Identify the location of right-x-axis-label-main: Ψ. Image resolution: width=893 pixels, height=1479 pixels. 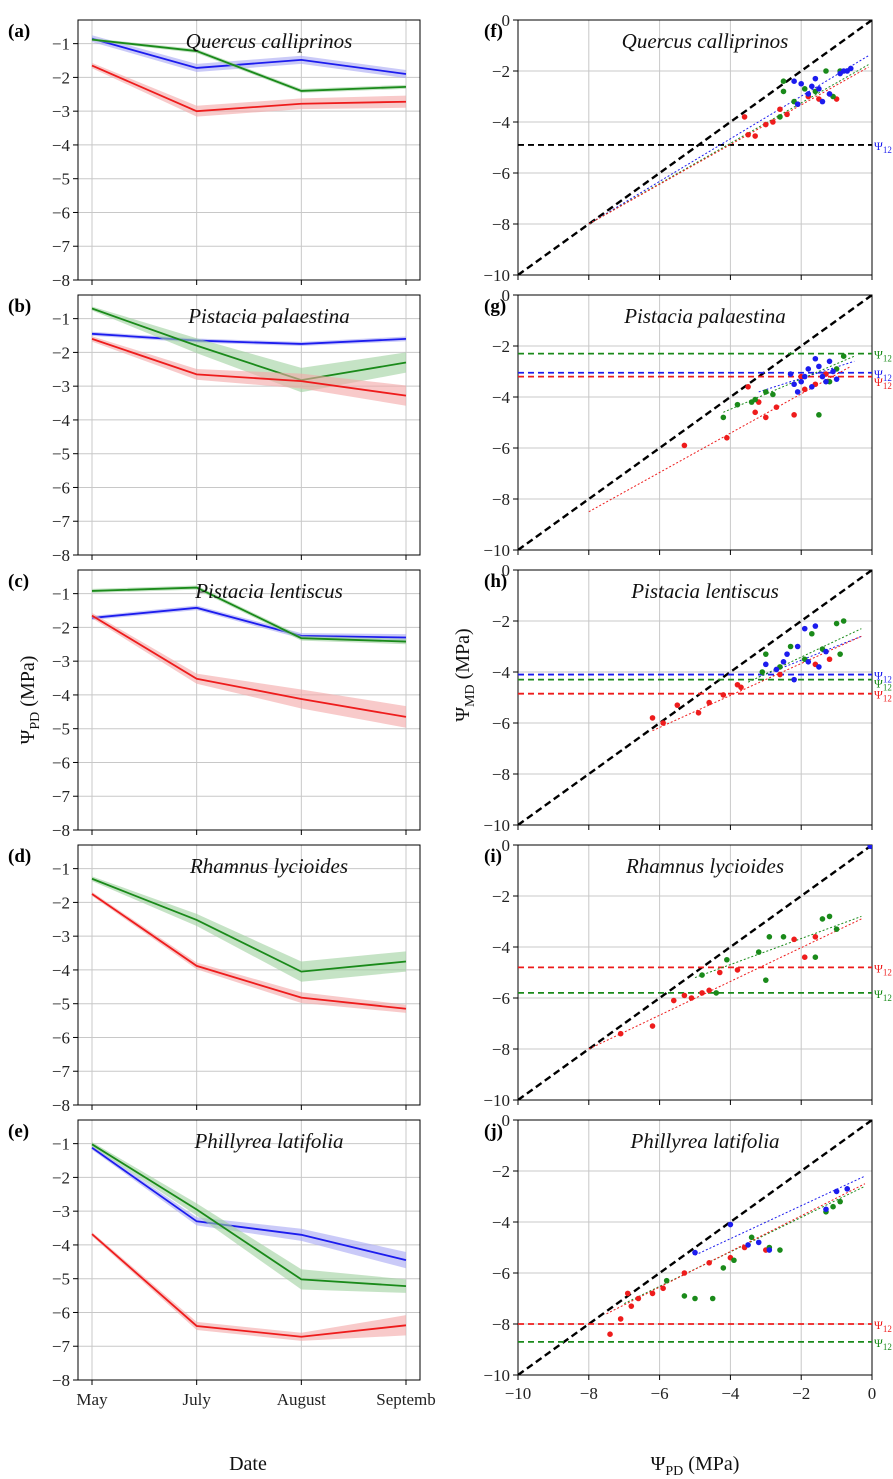
(658, 1464).